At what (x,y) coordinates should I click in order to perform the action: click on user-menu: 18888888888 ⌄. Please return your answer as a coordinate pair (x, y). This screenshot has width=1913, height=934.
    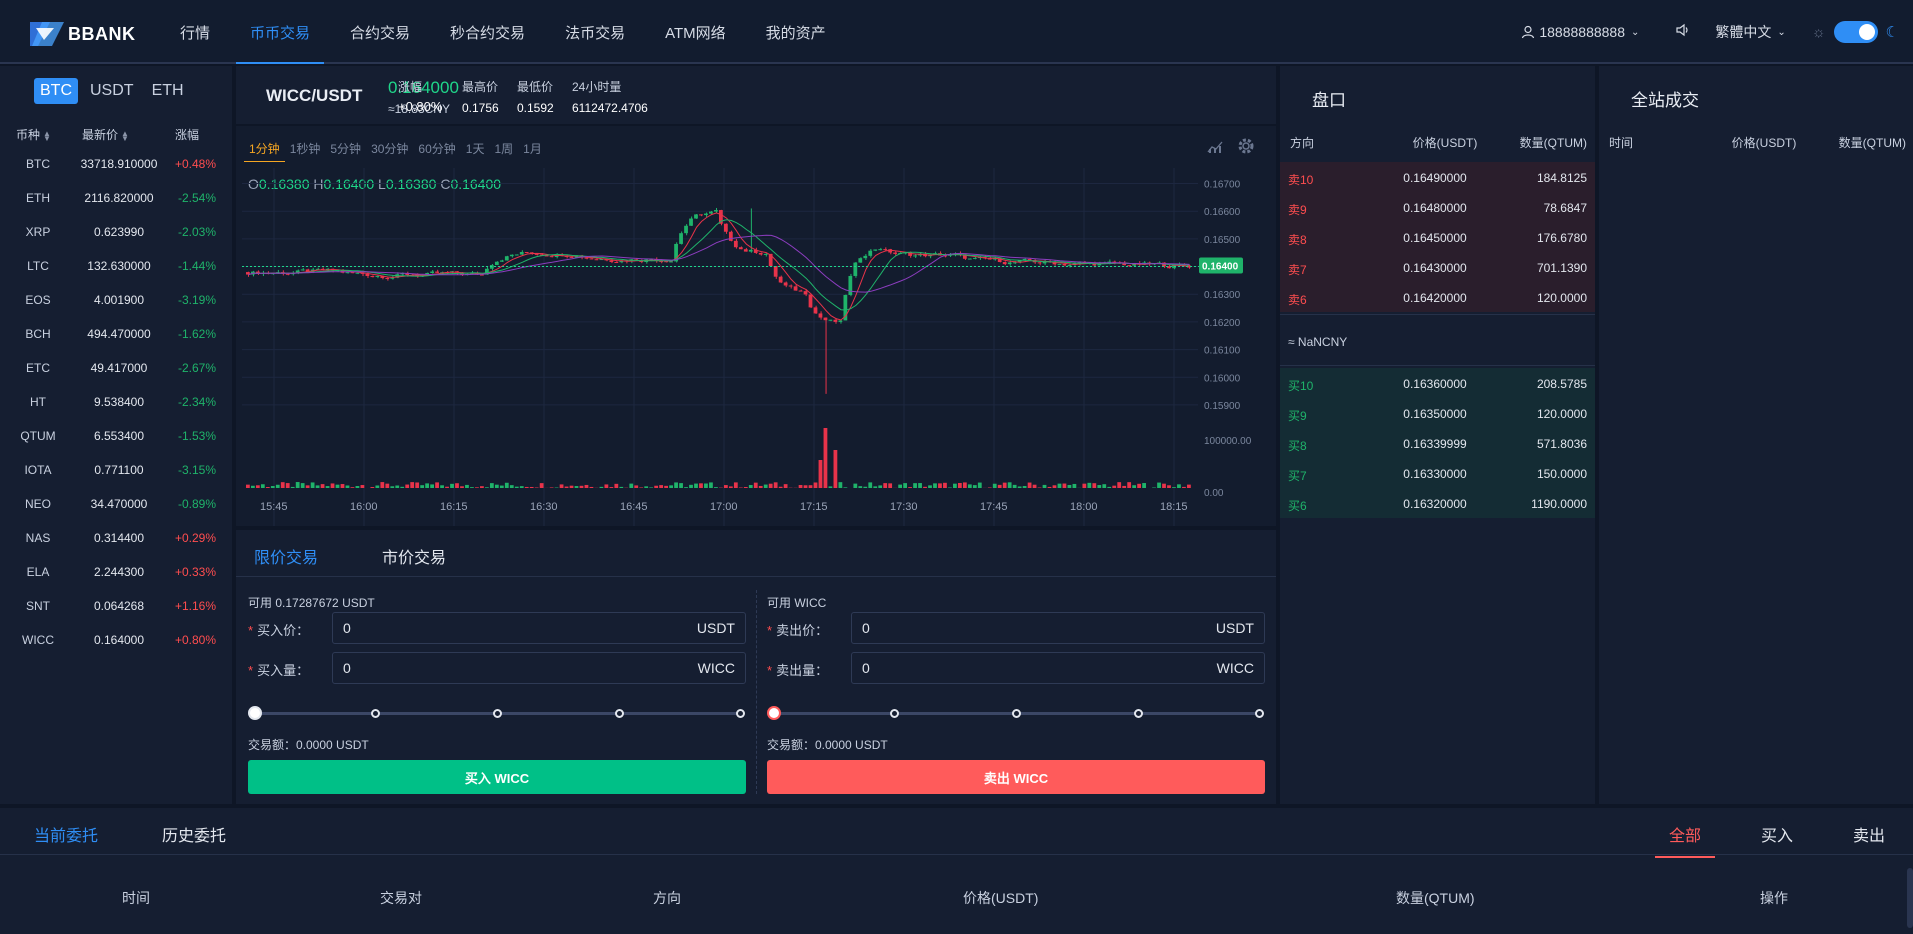
    Looking at the image, I should click on (1580, 32).